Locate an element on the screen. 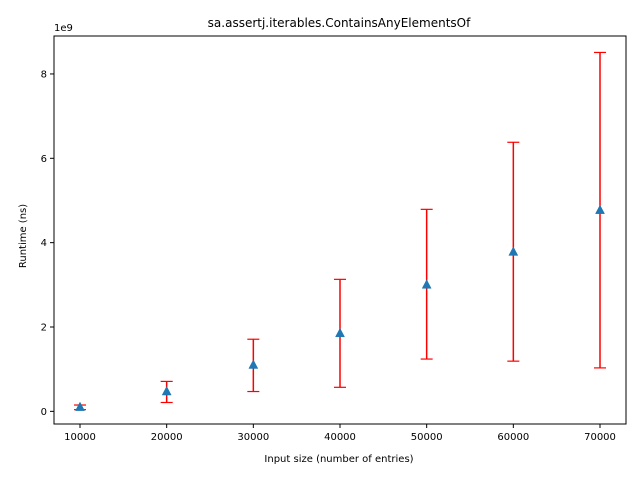 The width and height of the screenshot is (640, 480). y-tick-label: 2 is located at coordinates (44, 328).